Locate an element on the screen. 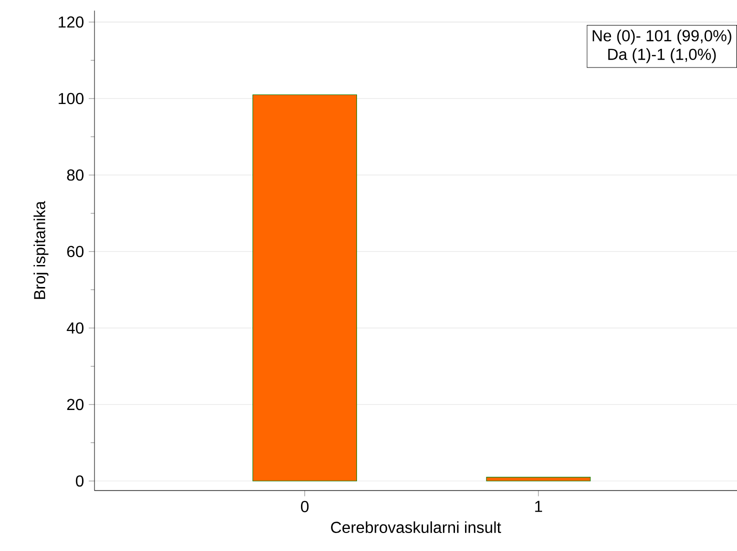  y-tick-label: 40 is located at coordinates (75, 328).